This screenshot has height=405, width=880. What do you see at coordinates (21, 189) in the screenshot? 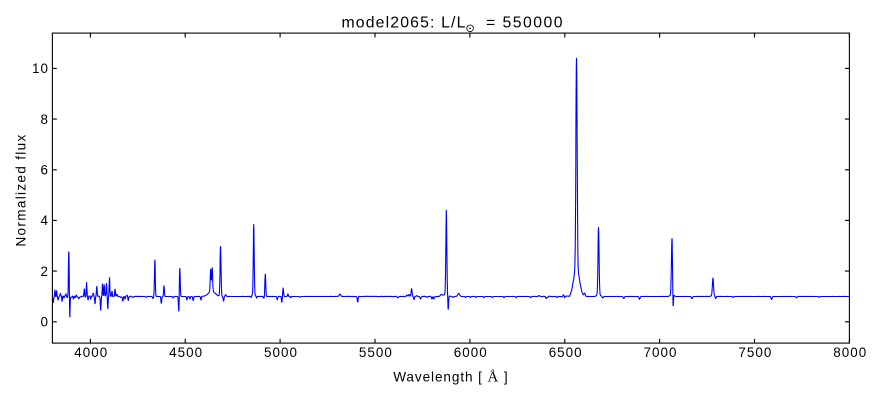
I see `svg-text: Normalized flux` at bounding box center [21, 189].